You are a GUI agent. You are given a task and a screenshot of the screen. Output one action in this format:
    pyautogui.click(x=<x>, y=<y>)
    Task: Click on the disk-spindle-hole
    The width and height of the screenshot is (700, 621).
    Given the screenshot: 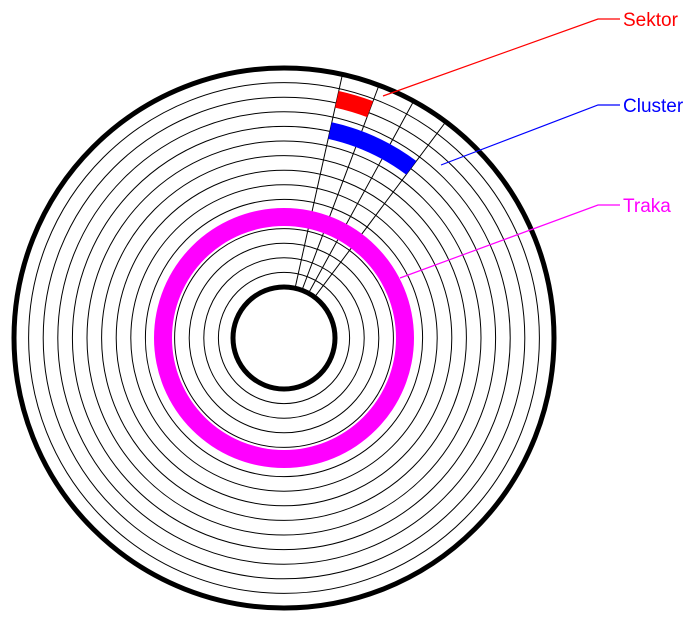 What is the action you would take?
    pyautogui.click(x=284, y=338)
    